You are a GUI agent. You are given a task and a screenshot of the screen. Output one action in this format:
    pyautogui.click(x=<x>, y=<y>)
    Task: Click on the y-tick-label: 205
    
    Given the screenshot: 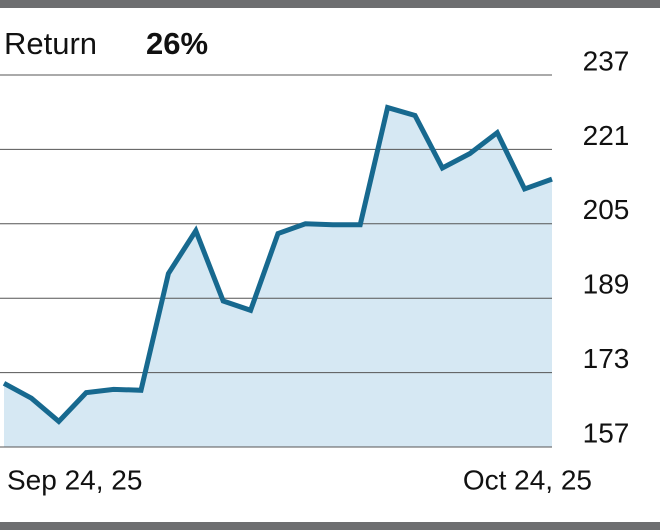 What is the action you would take?
    pyautogui.click(x=606, y=209)
    